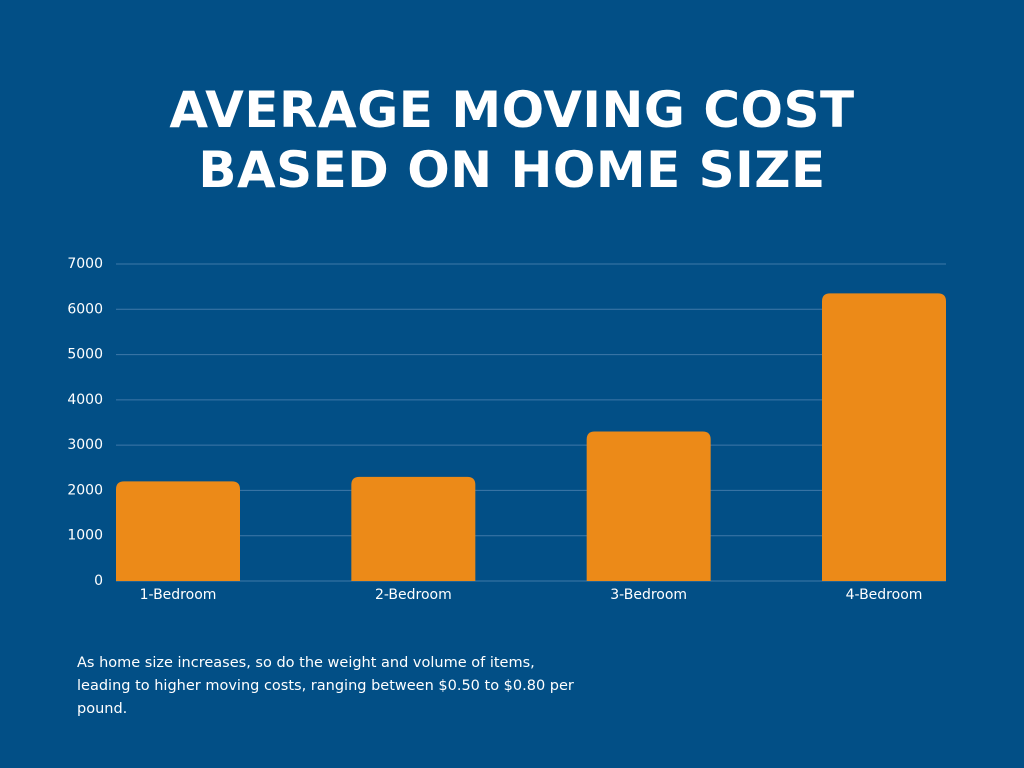 The height and width of the screenshot is (768, 1024). What do you see at coordinates (85, 536) in the screenshot?
I see `y-tick-label: 1000` at bounding box center [85, 536].